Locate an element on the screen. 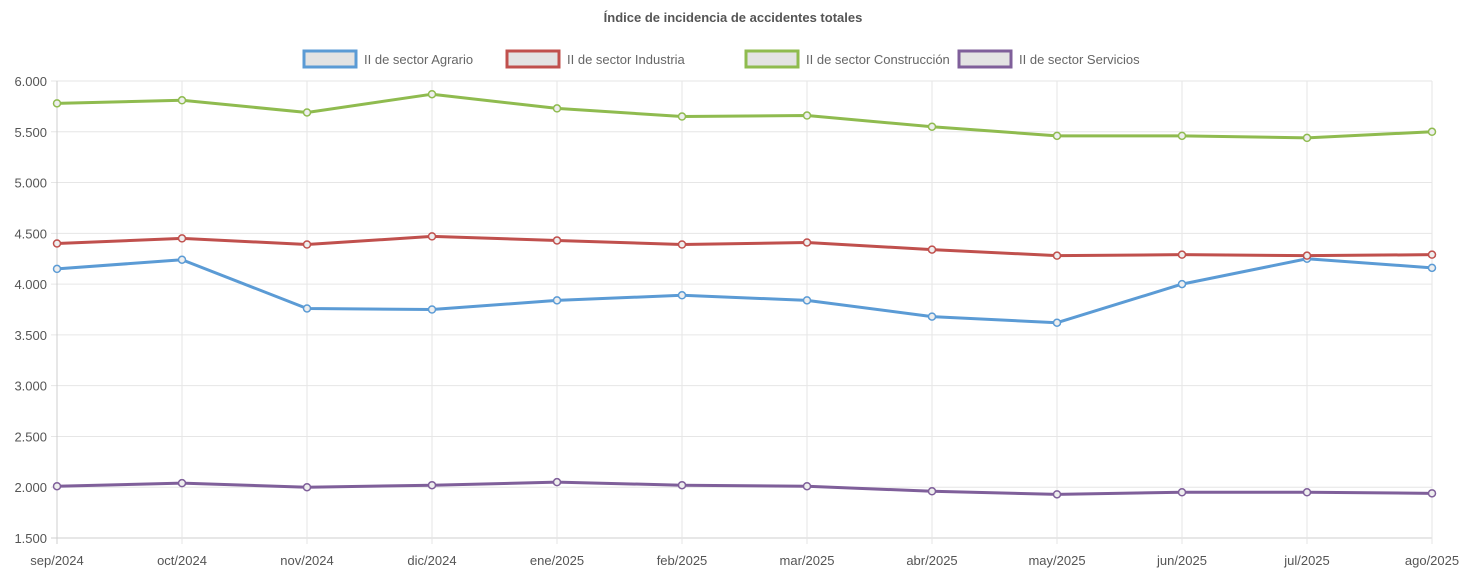 The width and height of the screenshot is (1483, 573). legend-item: II de sector Industria is located at coordinates (595, 59).